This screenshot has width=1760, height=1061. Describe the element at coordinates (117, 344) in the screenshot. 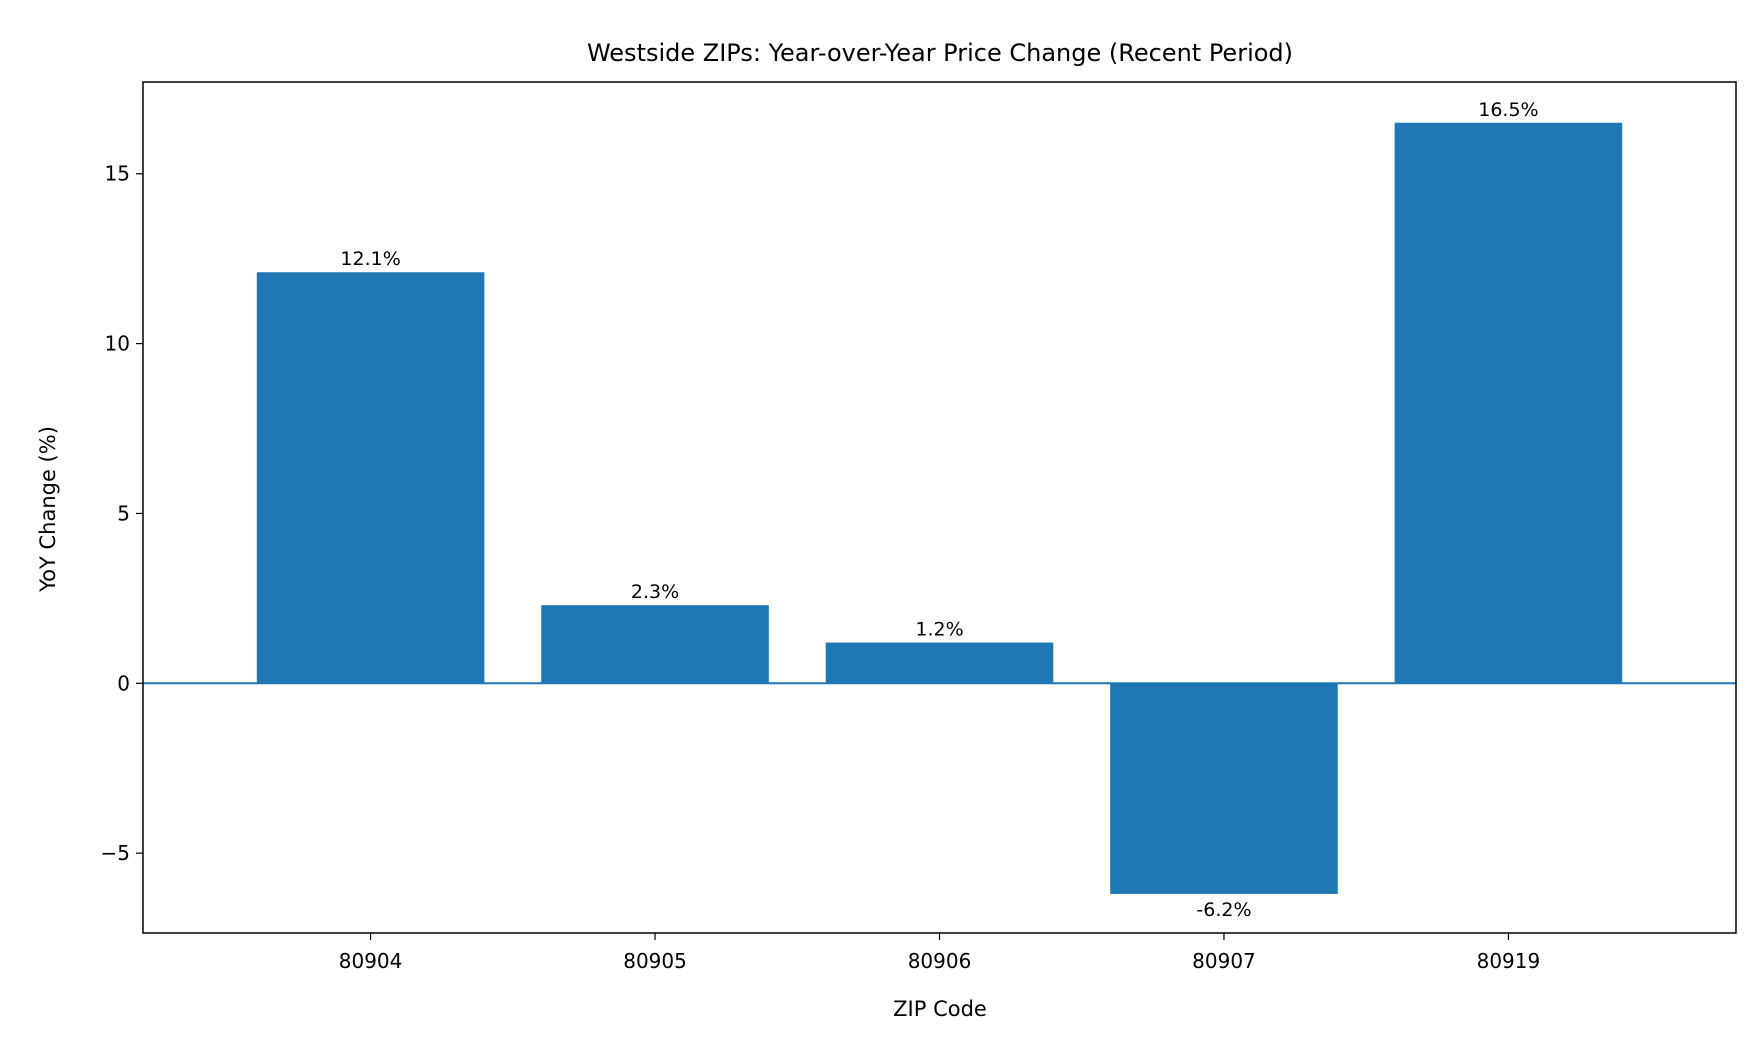

I see `y-tick-label-10: 10` at that location.